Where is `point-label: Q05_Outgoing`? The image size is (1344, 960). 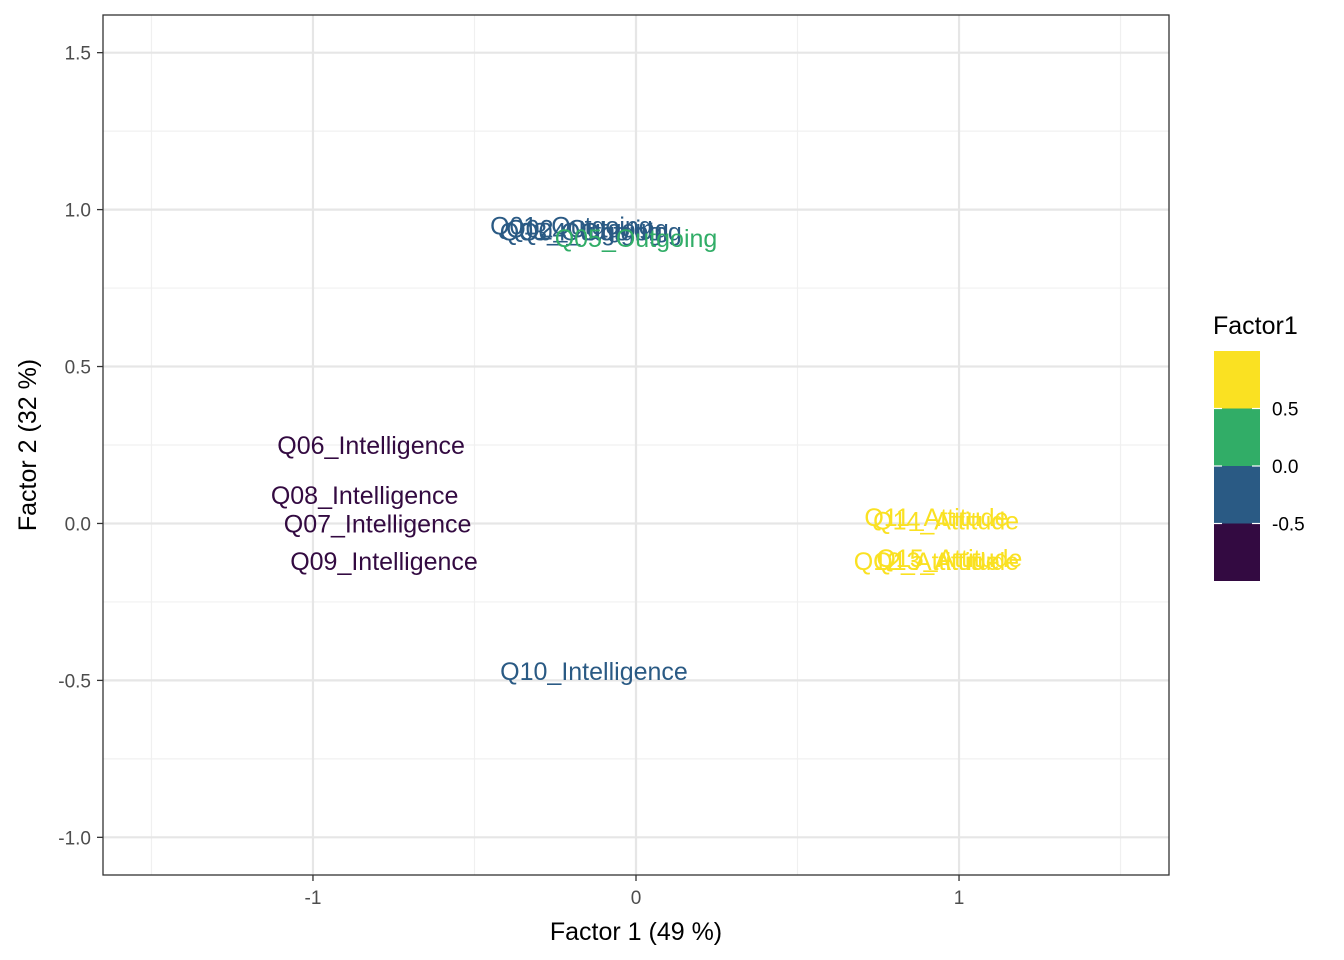
point-label: Q05_Outgoing is located at coordinates (636, 239).